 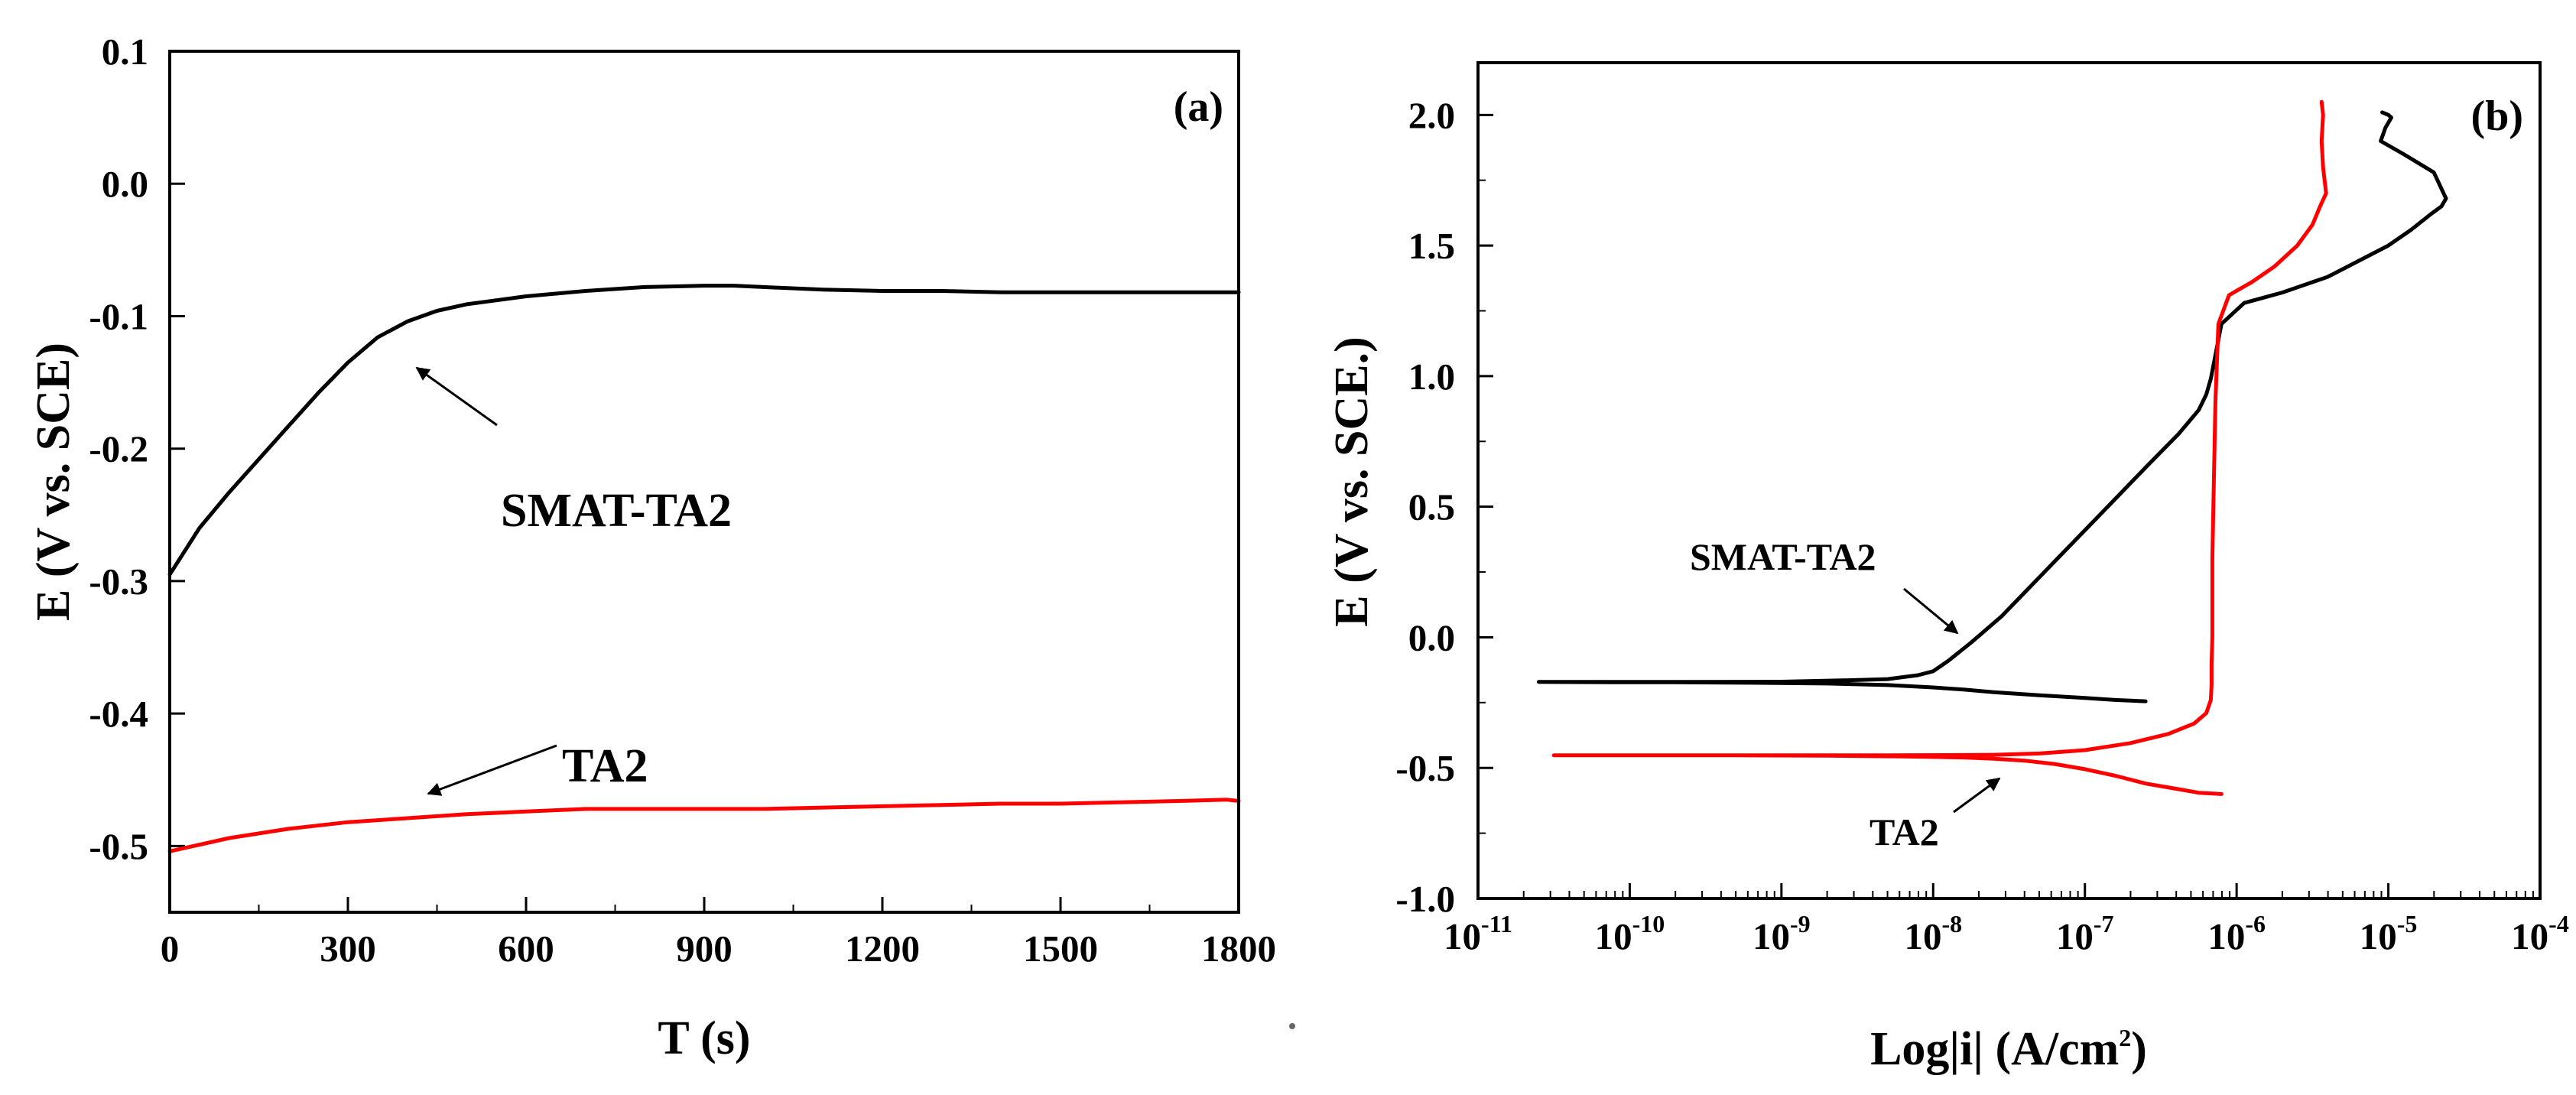 I want to click on chart-a-y-tick-label: 0.0, so click(x=125, y=184).